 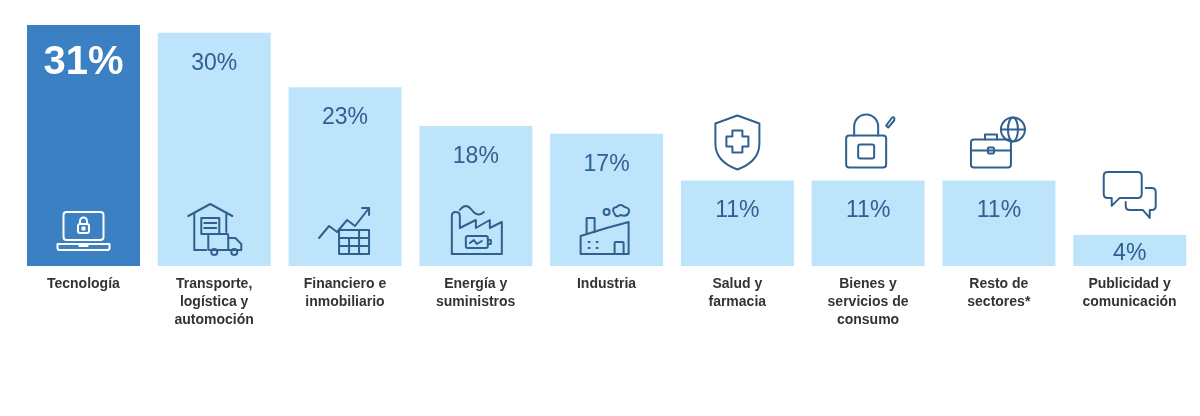 I want to click on data-label: 18%, so click(x=475, y=155).